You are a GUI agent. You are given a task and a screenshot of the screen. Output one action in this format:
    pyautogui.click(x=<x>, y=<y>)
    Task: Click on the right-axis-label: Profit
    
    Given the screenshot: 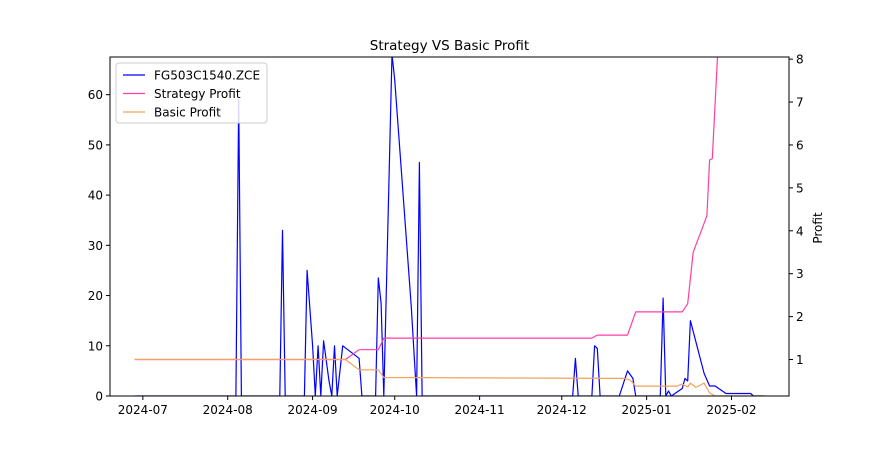 What is the action you would take?
    pyautogui.click(x=818, y=228)
    